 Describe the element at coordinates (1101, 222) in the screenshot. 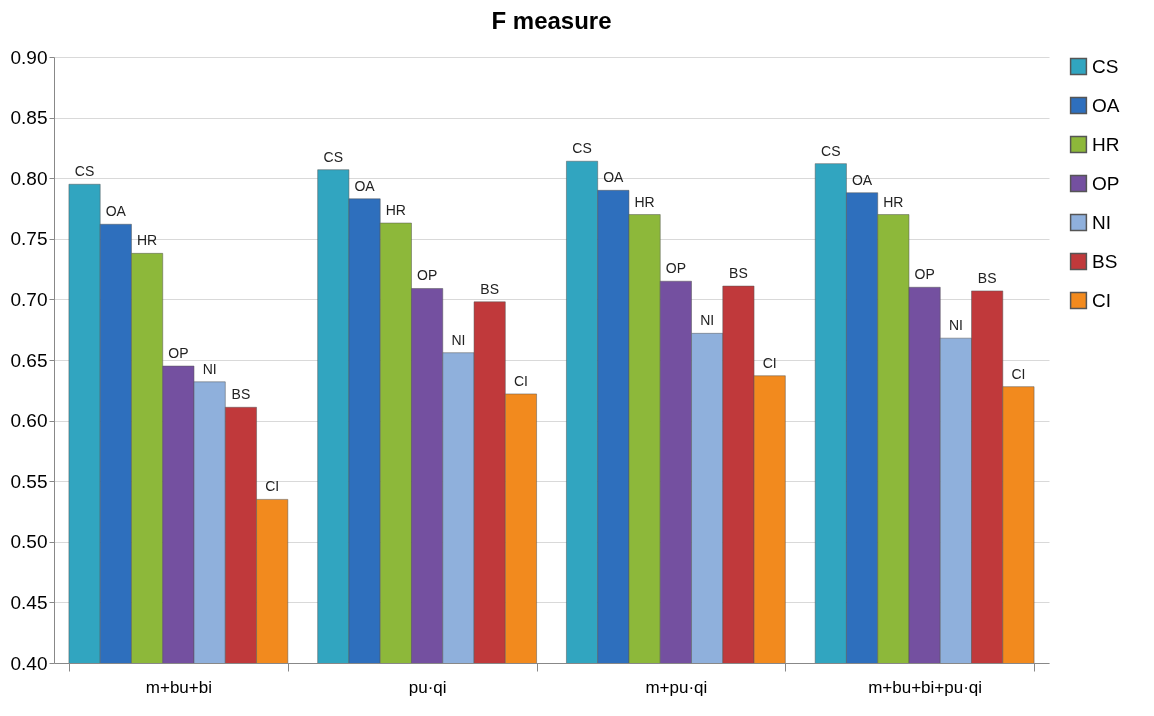

I see `legend-label: NI` at that location.